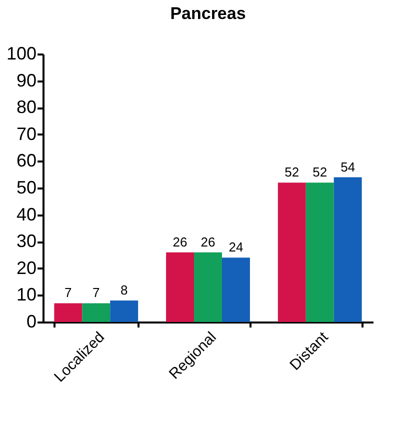 The height and width of the screenshot is (423, 404). I want to click on y-tick-label: 50, so click(26, 188).